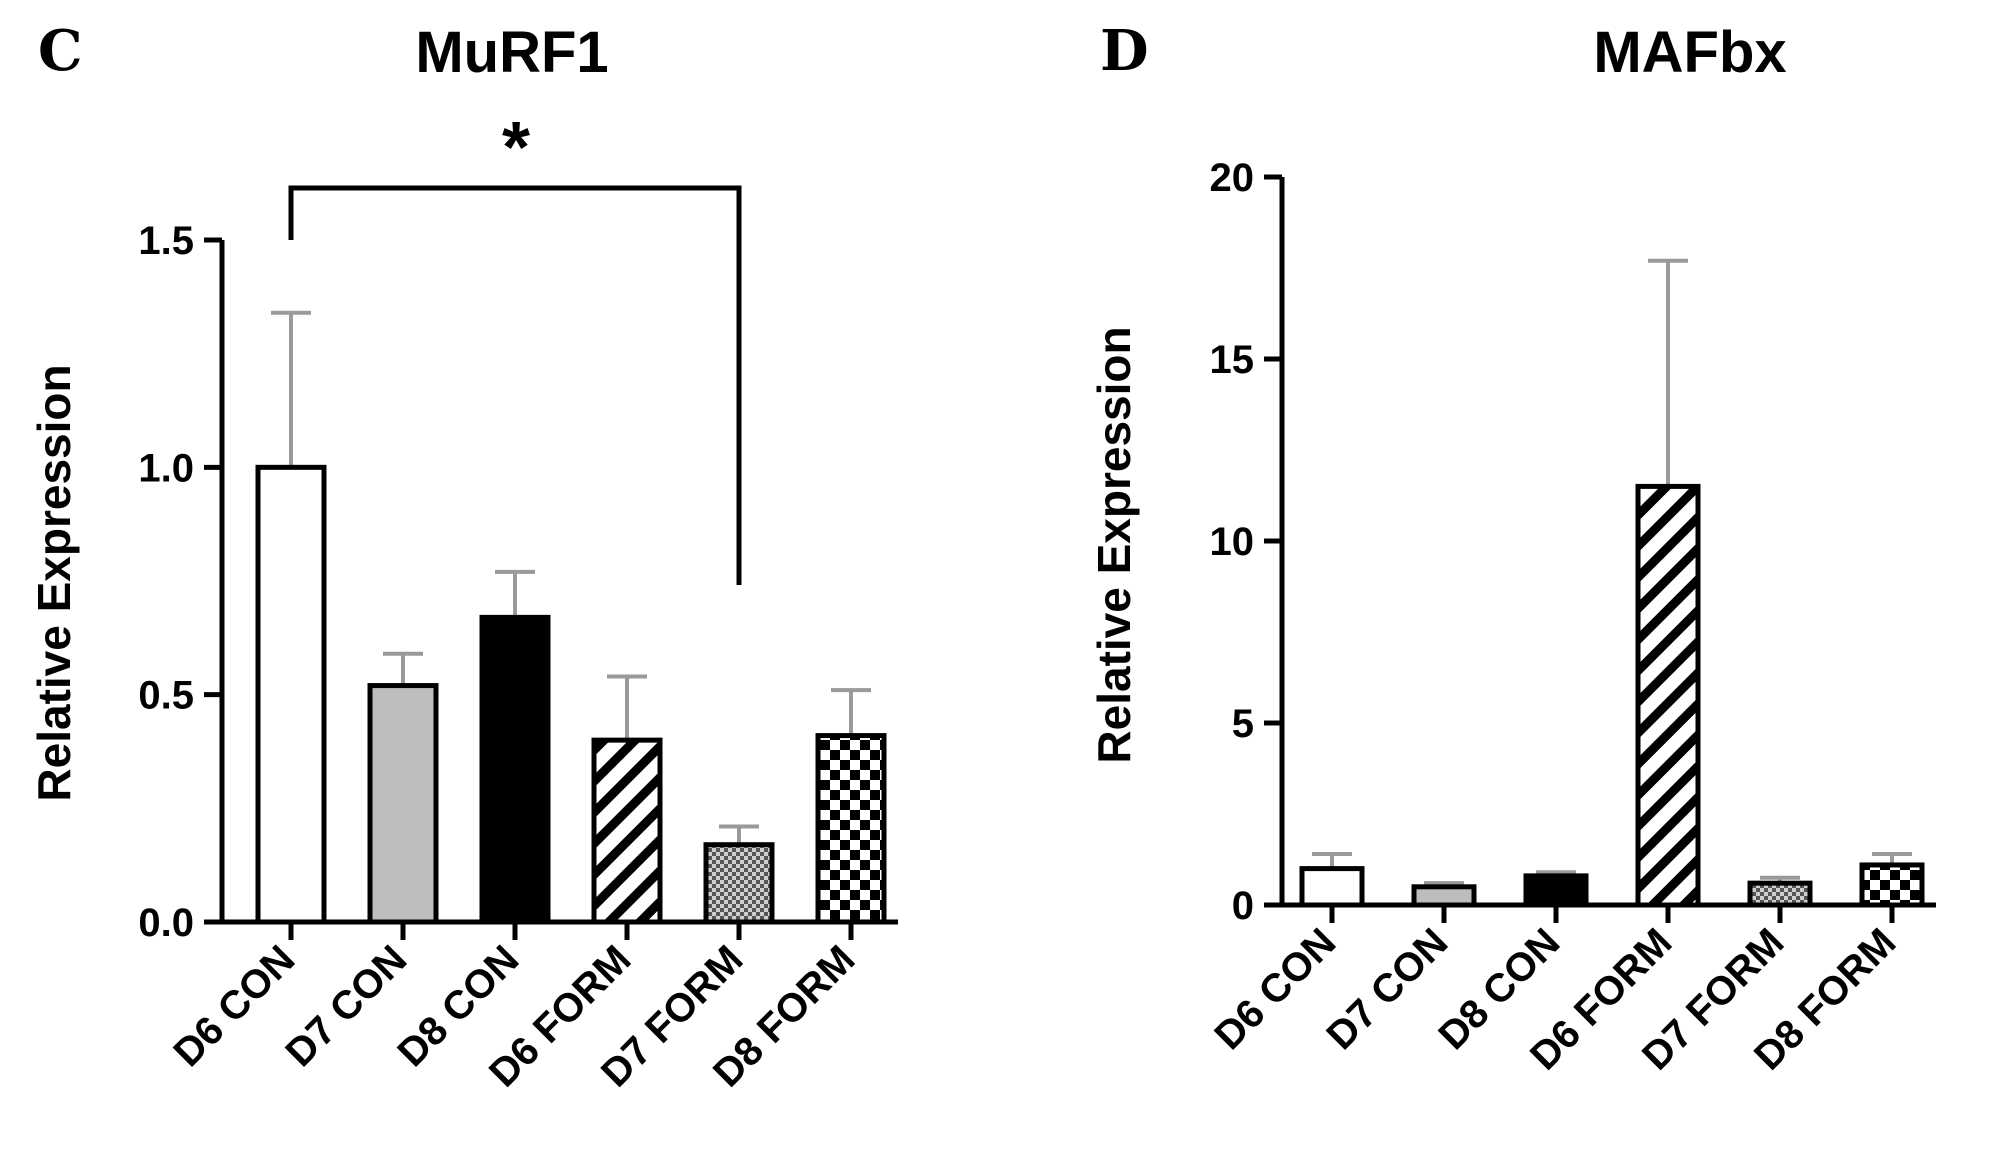 This screenshot has width=1999, height=1176. What do you see at coordinates (166, 696) in the screenshot?
I see `y-tick-label: 0.5` at bounding box center [166, 696].